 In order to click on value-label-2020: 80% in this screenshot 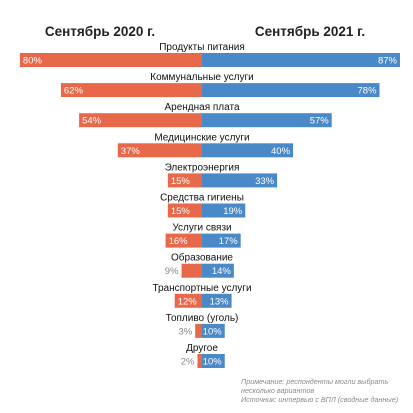, I will do `click(33, 61)`.